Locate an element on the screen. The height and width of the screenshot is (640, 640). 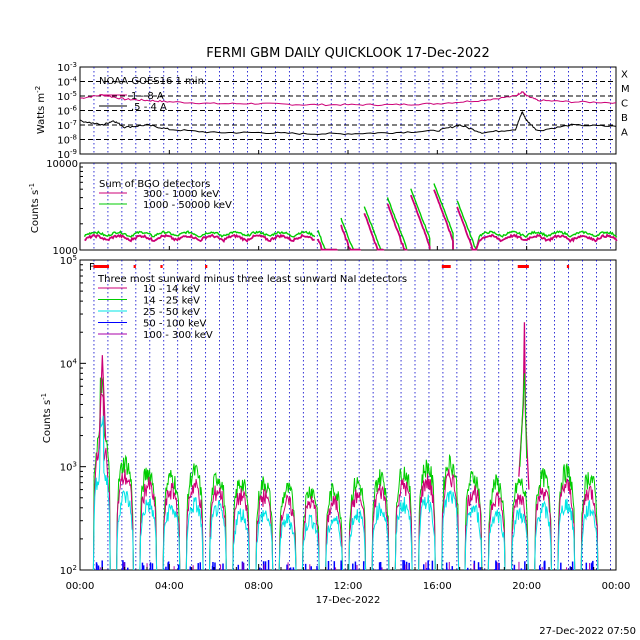
nai-legend-label: 100 - 300 keV is located at coordinates (178, 335).